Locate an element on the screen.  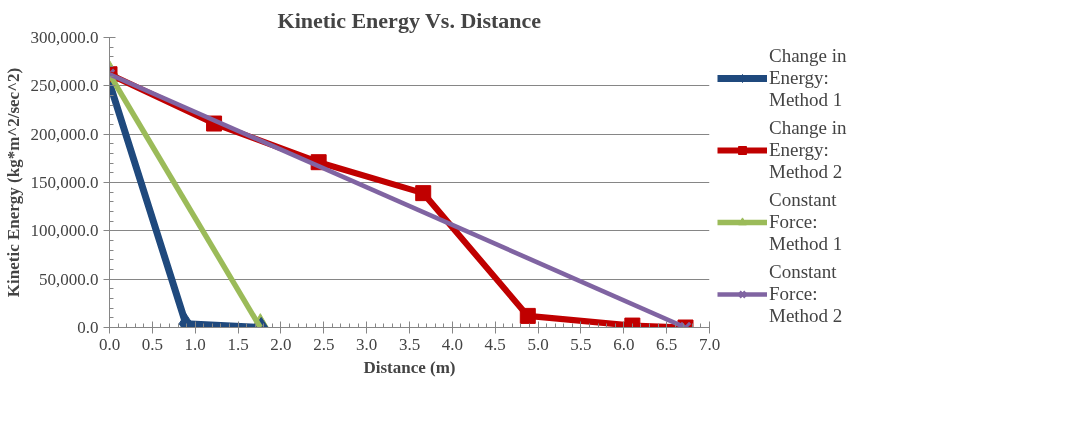
x-tick-label: 5.5 is located at coordinates (581, 344).